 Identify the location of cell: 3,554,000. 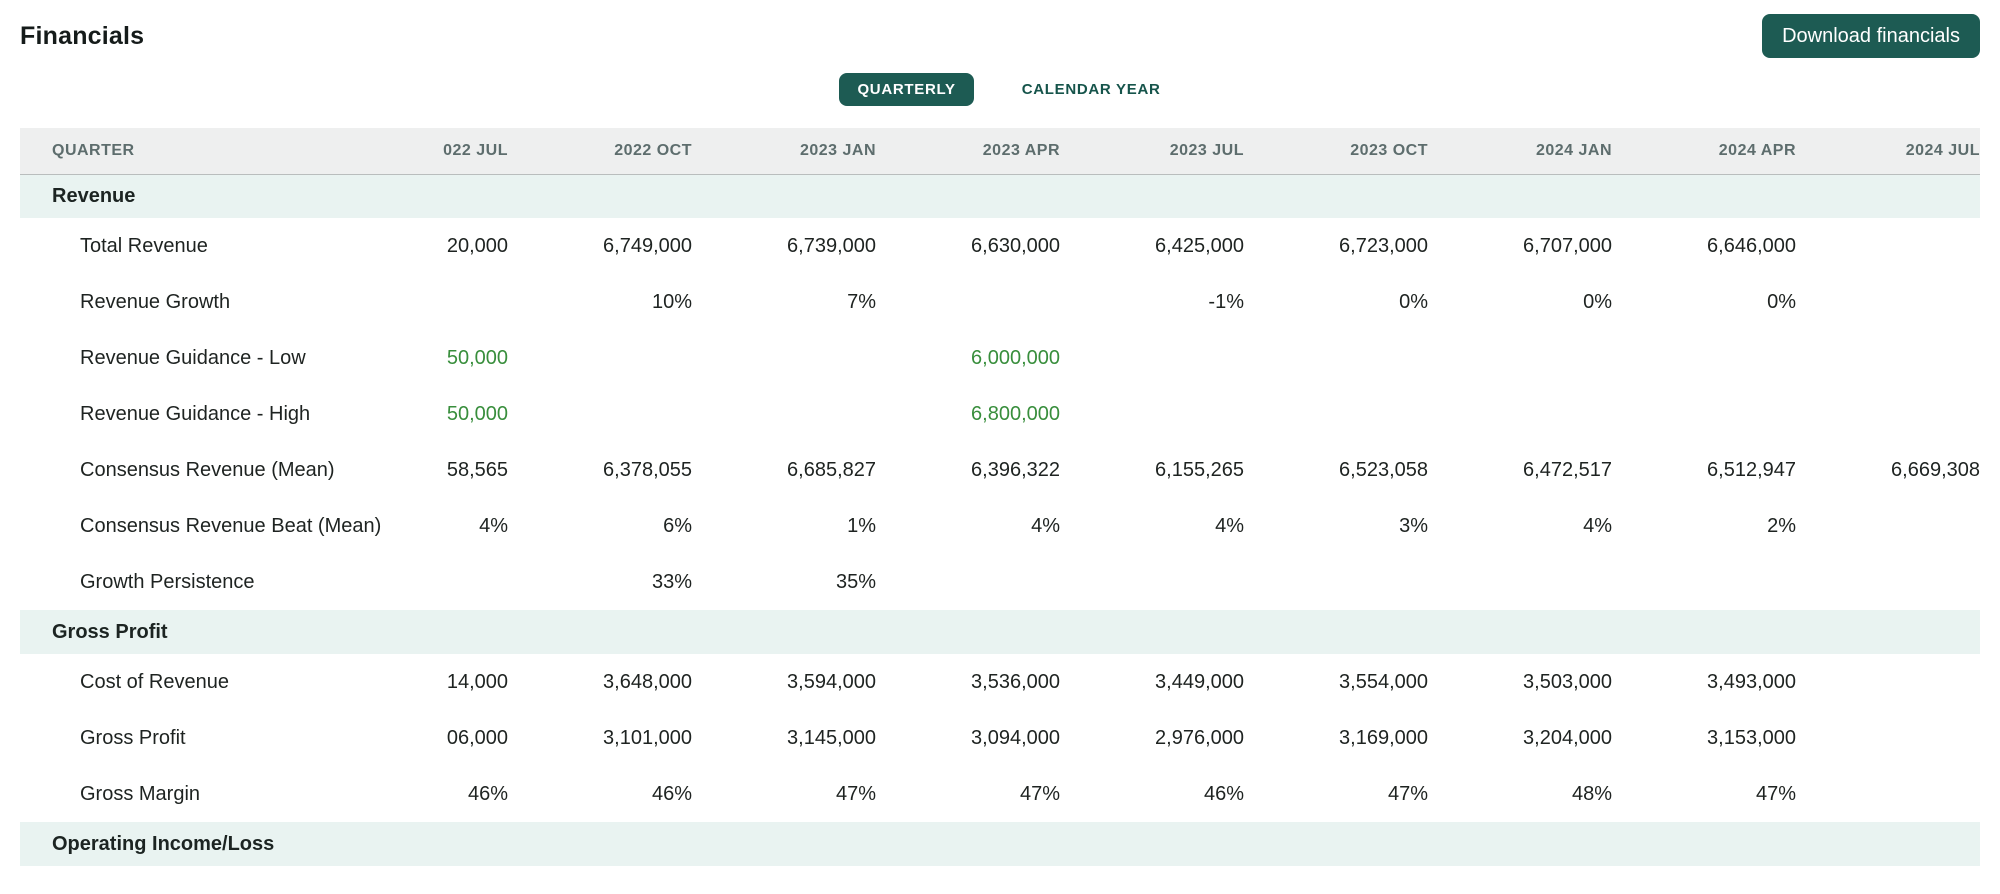
(1336, 682).